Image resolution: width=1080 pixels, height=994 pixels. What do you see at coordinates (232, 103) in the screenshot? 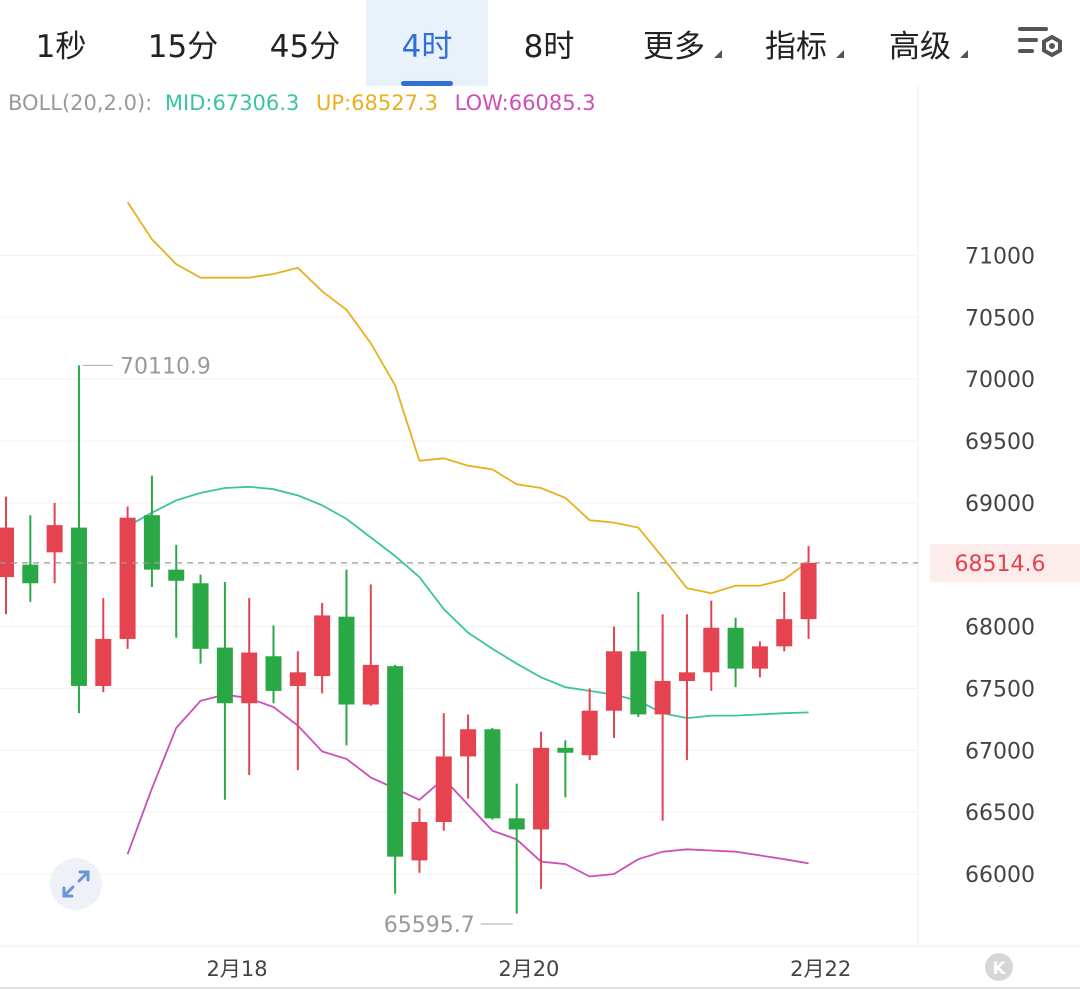
I see `boll-mid-value: MID:67306.3` at bounding box center [232, 103].